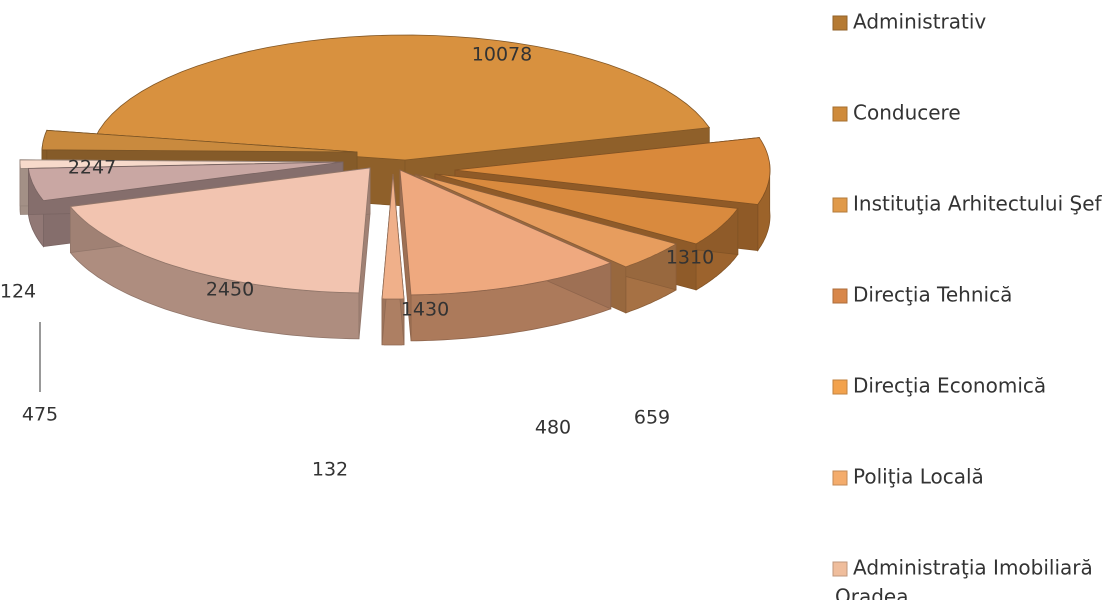 The image size is (1118, 600). Describe the element at coordinates (932, 295) in the screenshot. I see `legend-label: Direcţia Tehnică` at that location.